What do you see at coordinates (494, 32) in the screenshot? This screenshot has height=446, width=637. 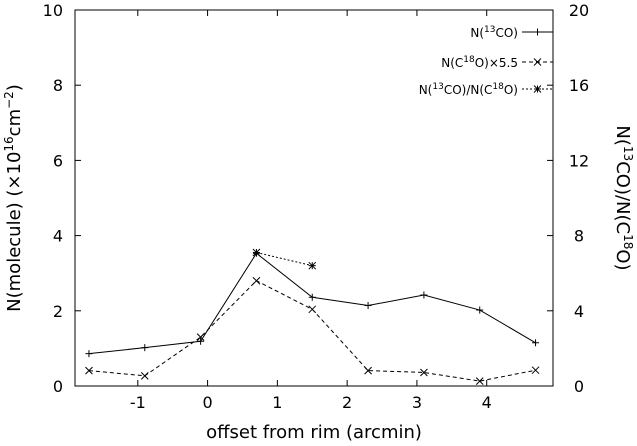 I see `legend-label: N(13CO)` at bounding box center [494, 32].